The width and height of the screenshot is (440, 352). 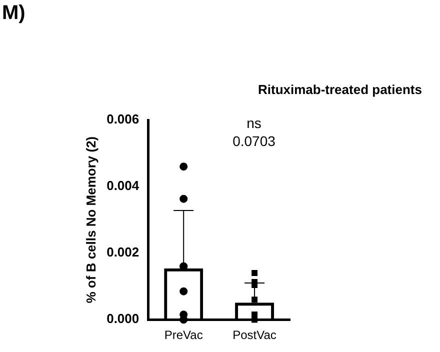 I want to click on y-tick-label: 0.004, so click(x=123, y=186).